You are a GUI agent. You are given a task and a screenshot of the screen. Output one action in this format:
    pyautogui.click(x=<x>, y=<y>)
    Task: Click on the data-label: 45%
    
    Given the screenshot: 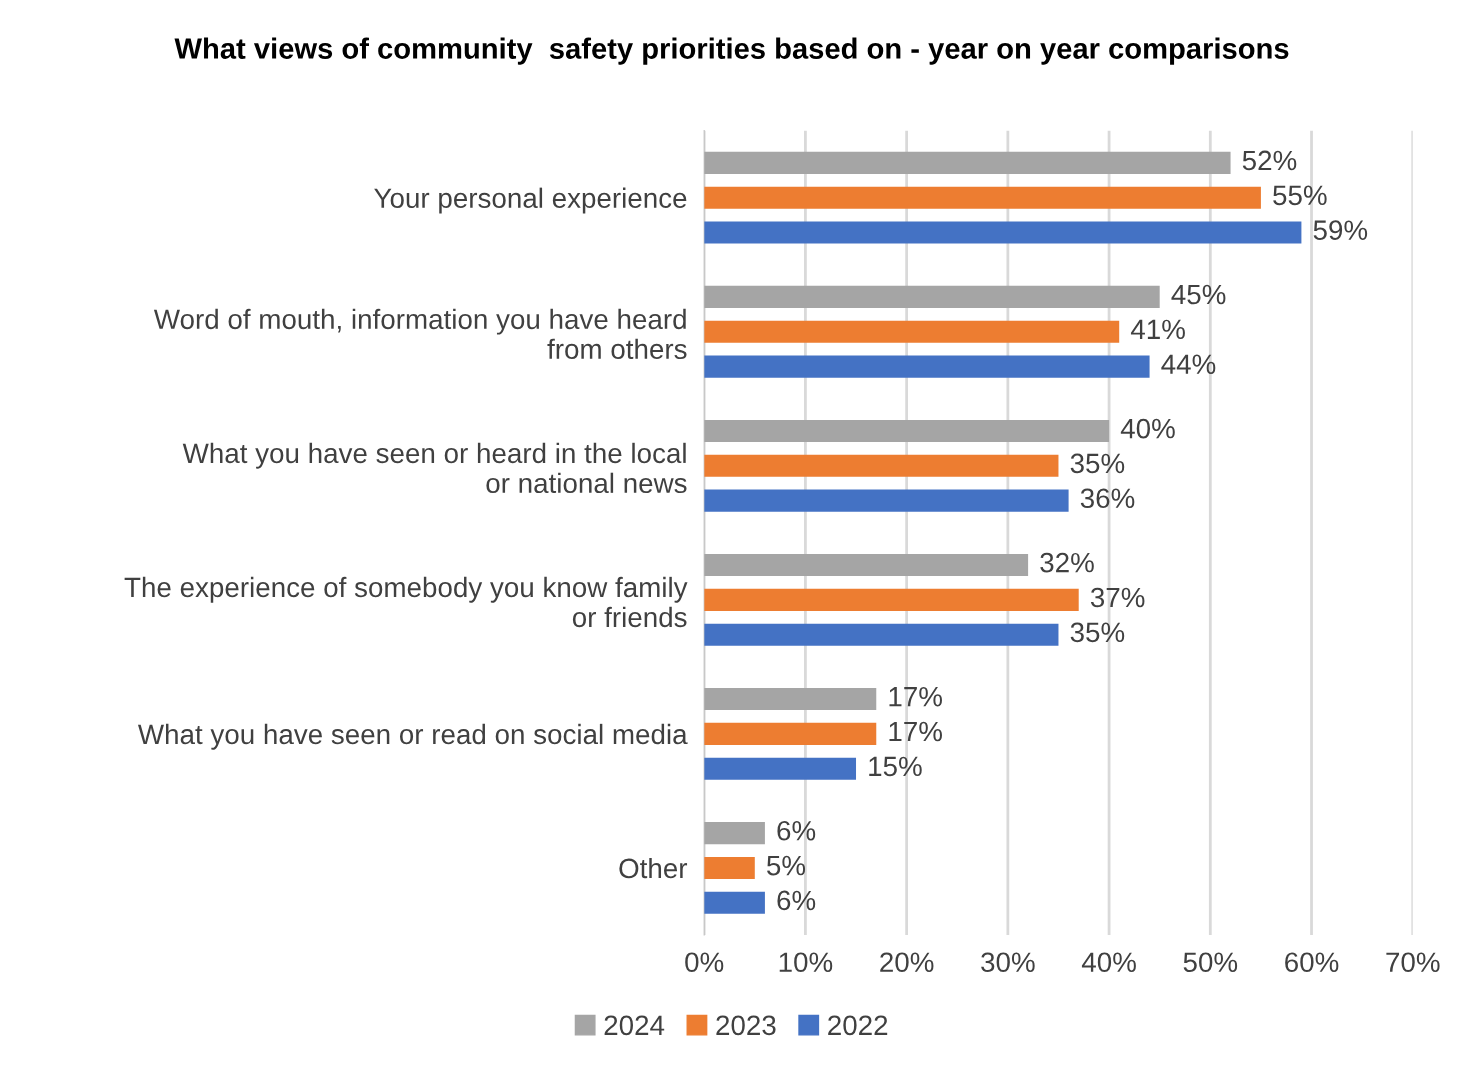 What is the action you would take?
    pyautogui.click(x=1198, y=294)
    